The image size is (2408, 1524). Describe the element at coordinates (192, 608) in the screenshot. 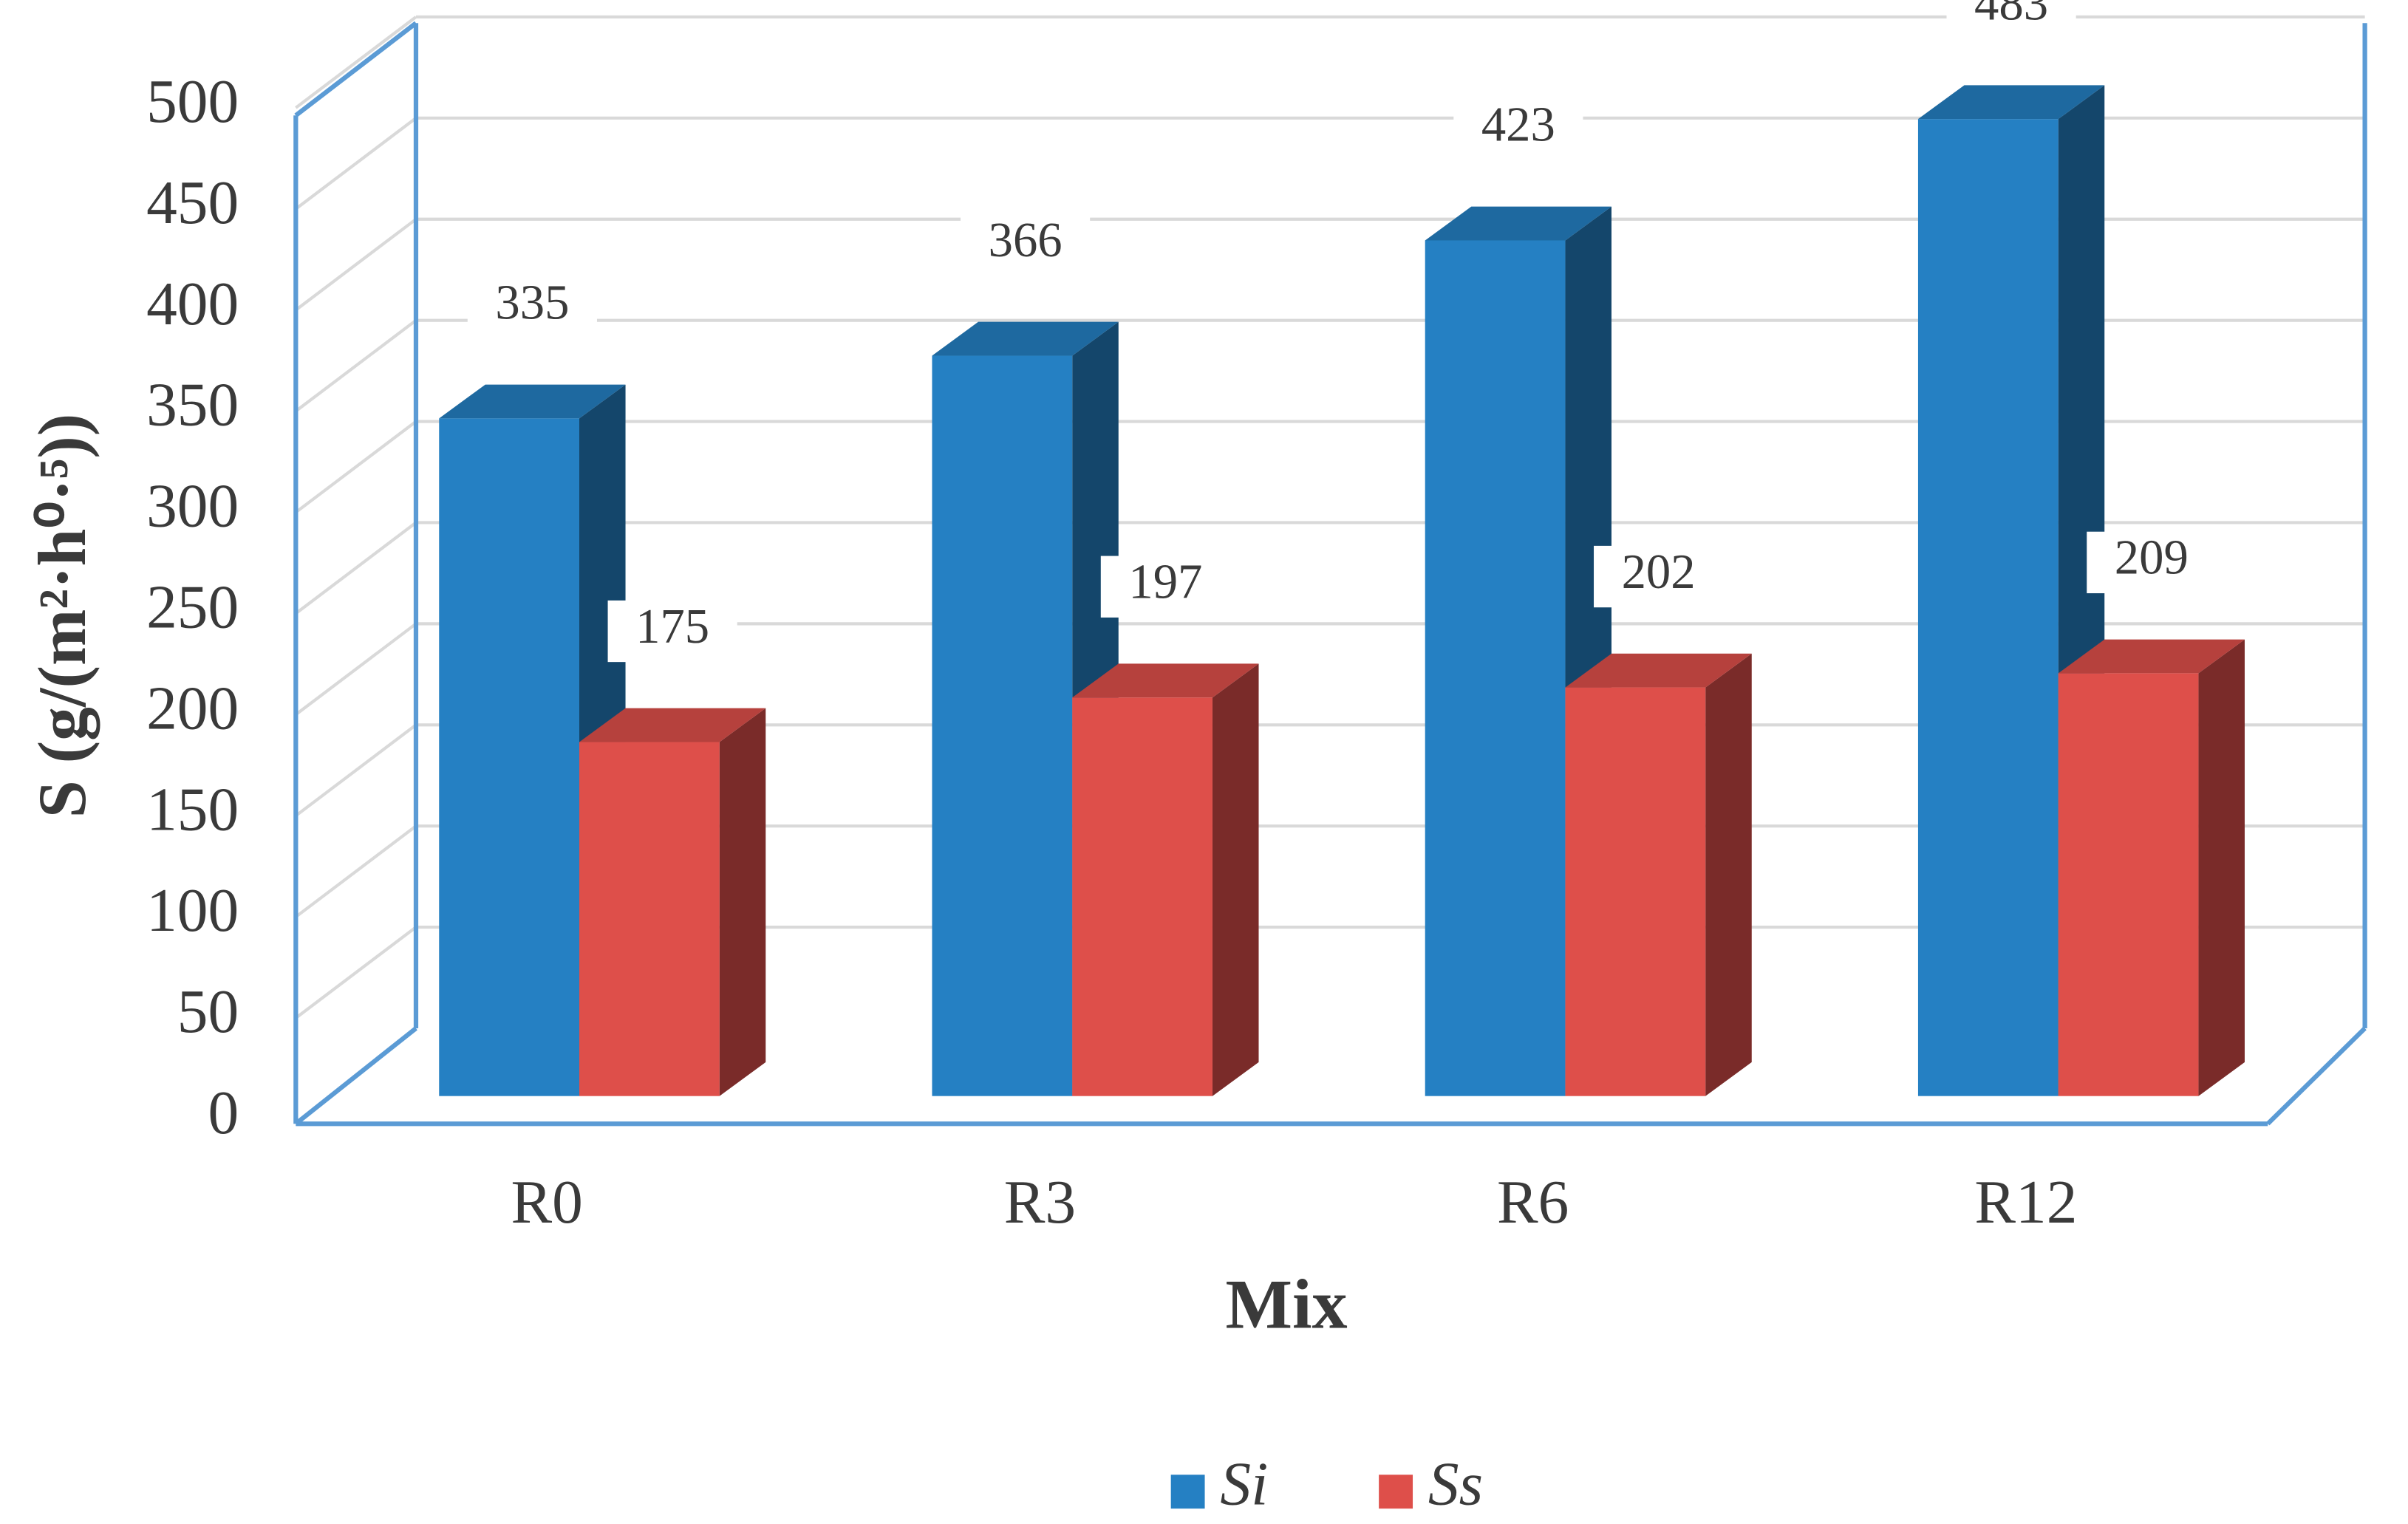

I see `y-tick-label: 250` at that location.